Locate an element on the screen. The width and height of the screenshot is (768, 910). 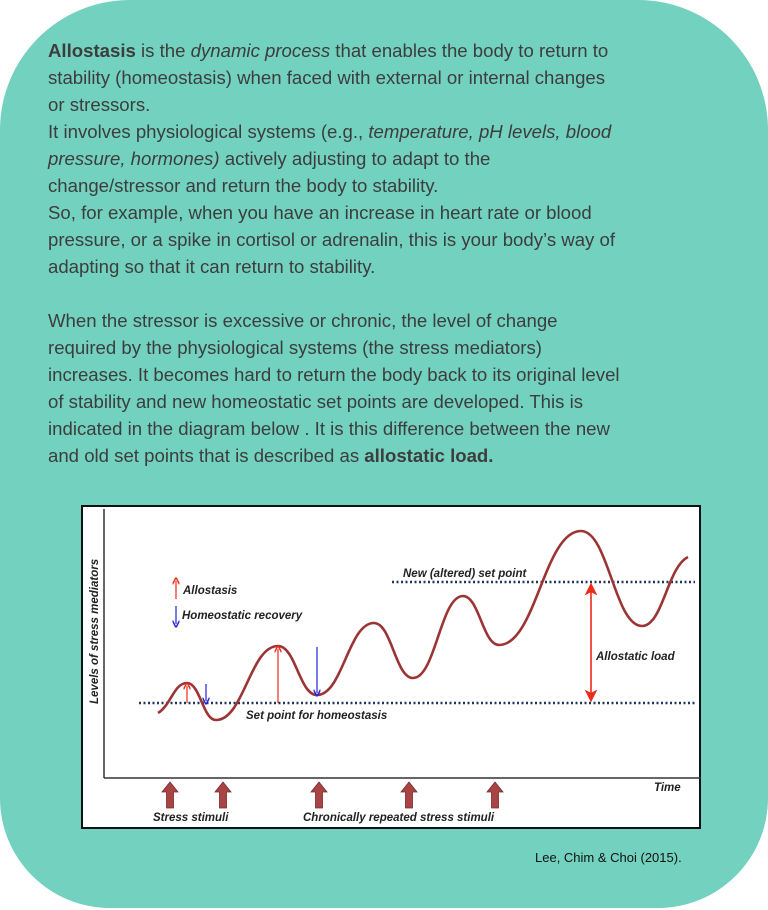
chronic-stimuli-label: Chronically repeated stress stimuli is located at coordinates (399, 818).